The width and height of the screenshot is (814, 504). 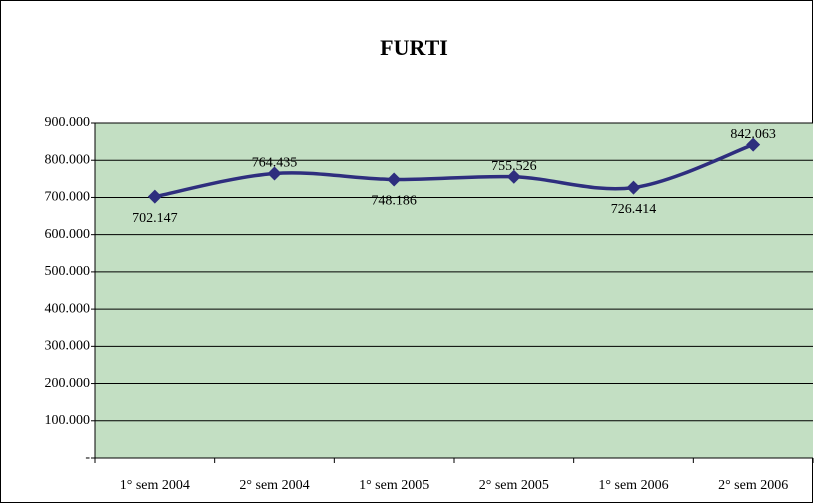 What do you see at coordinates (68, 271) in the screenshot?
I see `y-tick-label: 500.000` at bounding box center [68, 271].